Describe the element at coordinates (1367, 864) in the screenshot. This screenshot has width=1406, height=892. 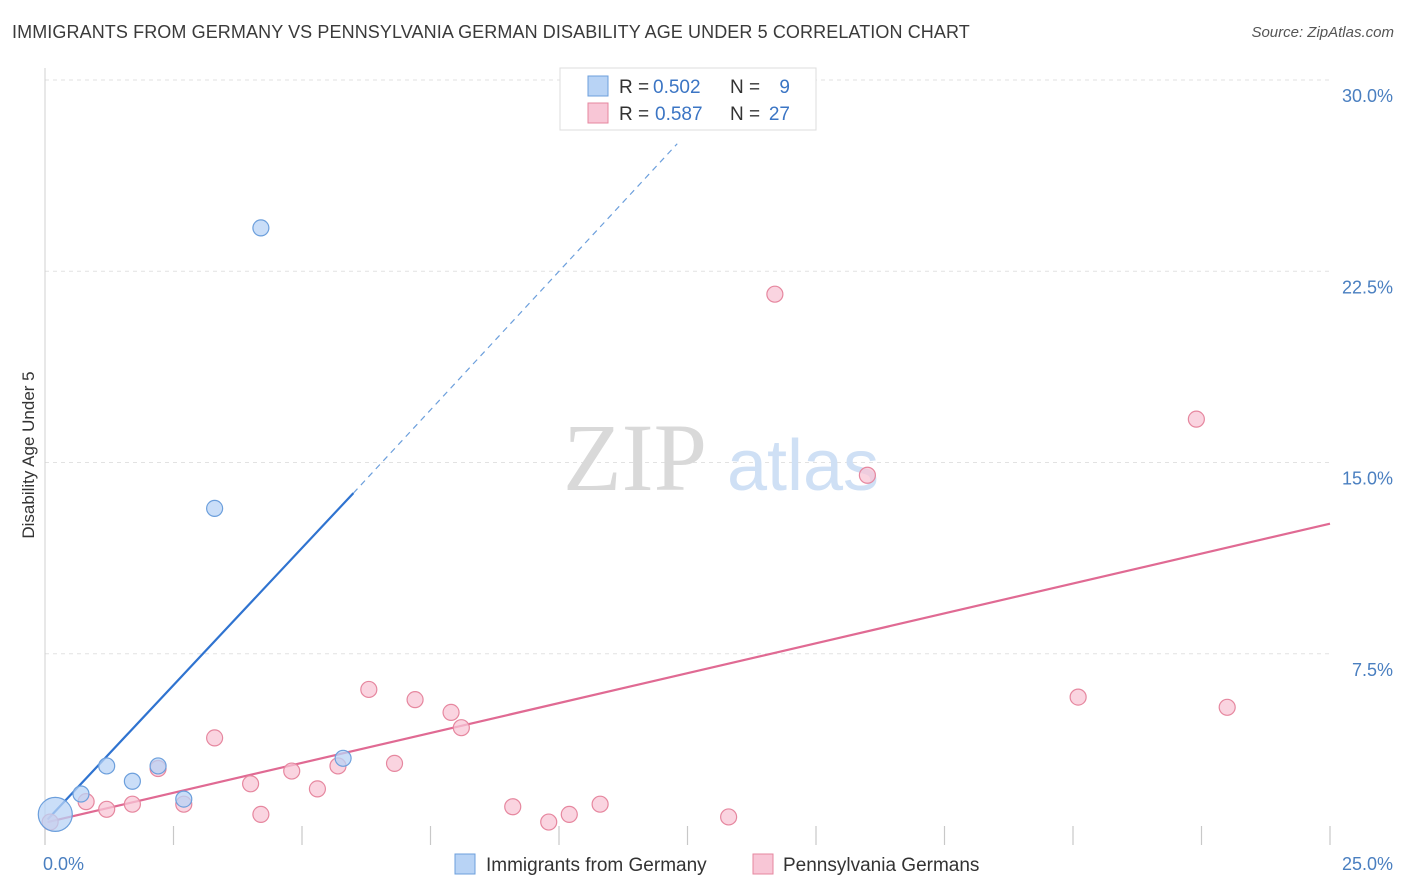
I see `x-tick-label-end: 25.0%` at that location.